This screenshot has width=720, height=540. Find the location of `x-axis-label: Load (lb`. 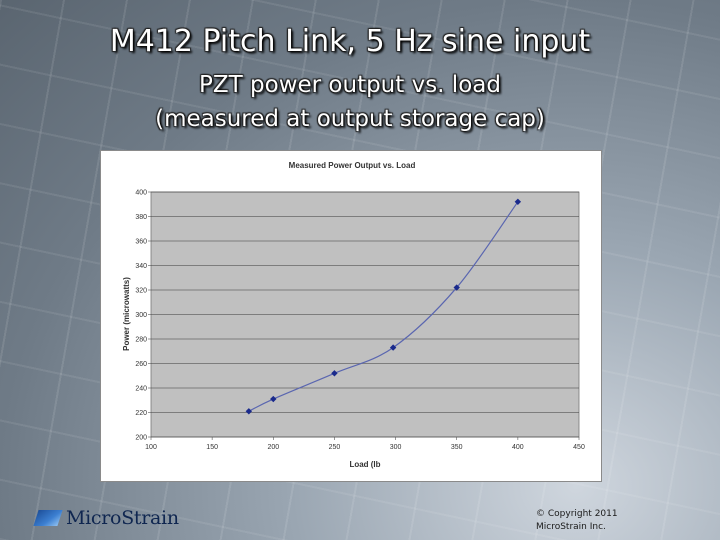

x-axis-label: Load (lb is located at coordinates (364, 464).